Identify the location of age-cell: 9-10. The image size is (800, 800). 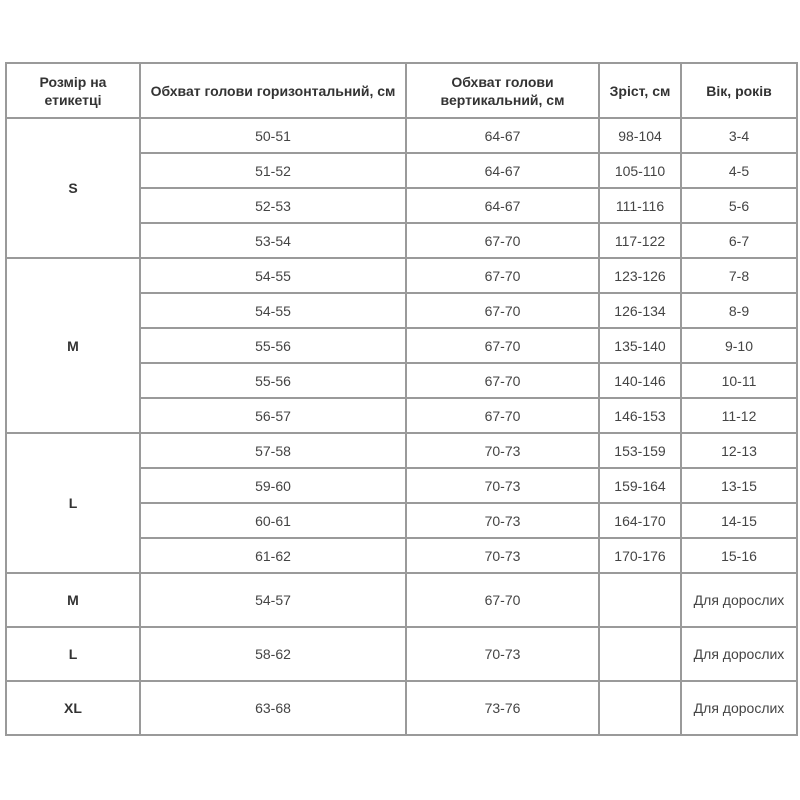
(739, 345).